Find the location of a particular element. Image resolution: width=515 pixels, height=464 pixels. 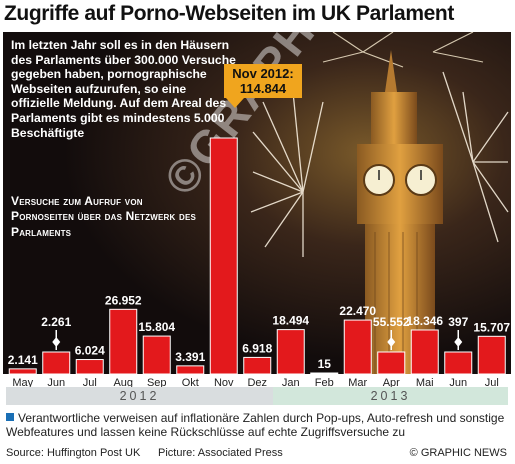

value-label-8: 6.918 is located at coordinates (257, 348).